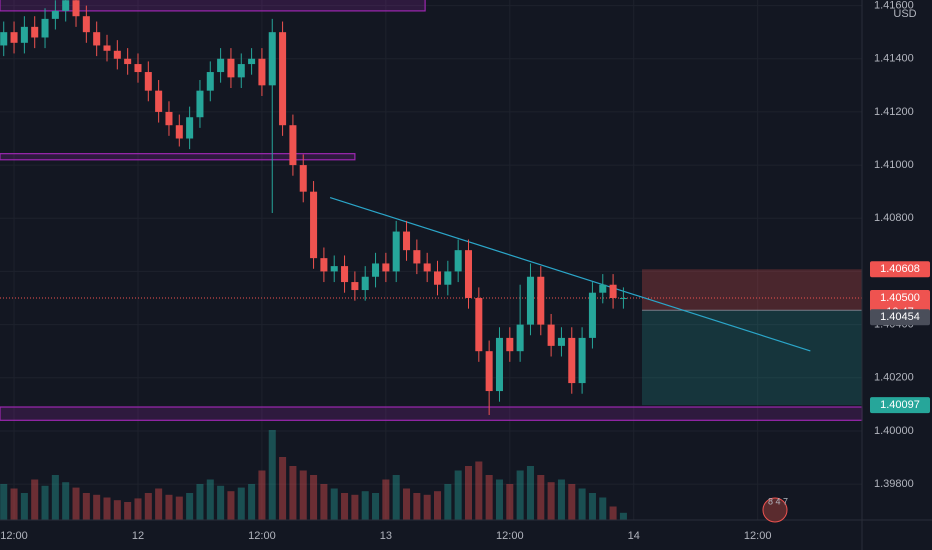  What do you see at coordinates (900, 317) in the screenshot?
I see `price-tag-label: 1.40454` at bounding box center [900, 317].